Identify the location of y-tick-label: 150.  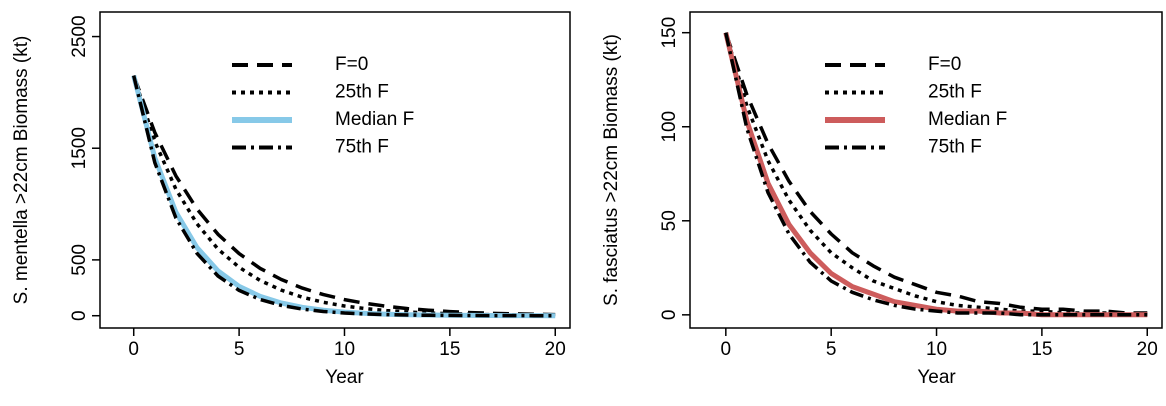
(669, 33).